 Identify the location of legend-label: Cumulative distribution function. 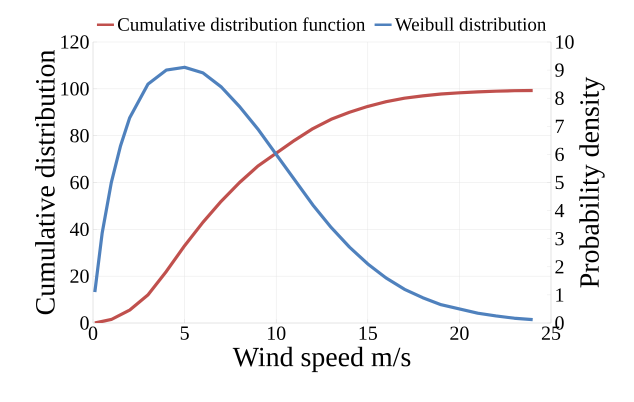
(242, 24).